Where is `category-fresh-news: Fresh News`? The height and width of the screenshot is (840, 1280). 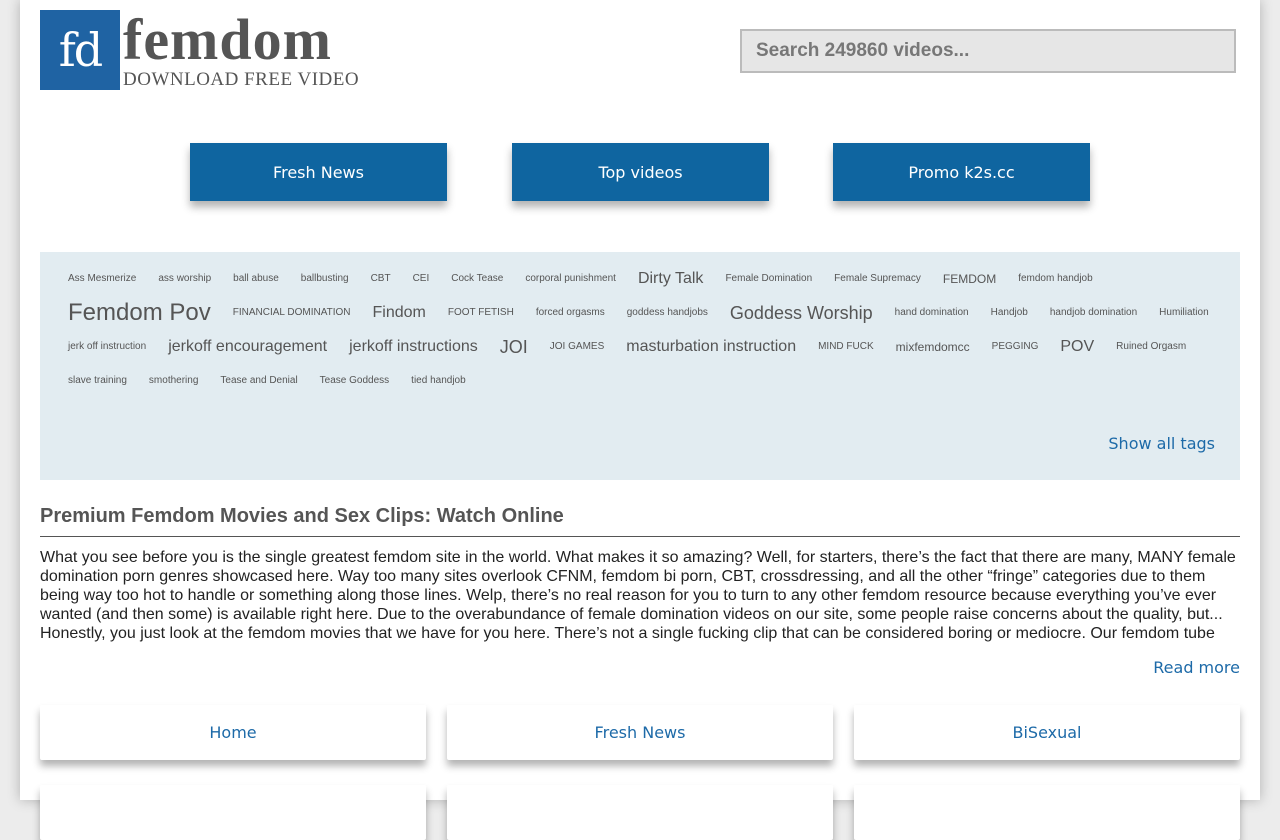 category-fresh-news: Fresh News is located at coordinates (640, 732).